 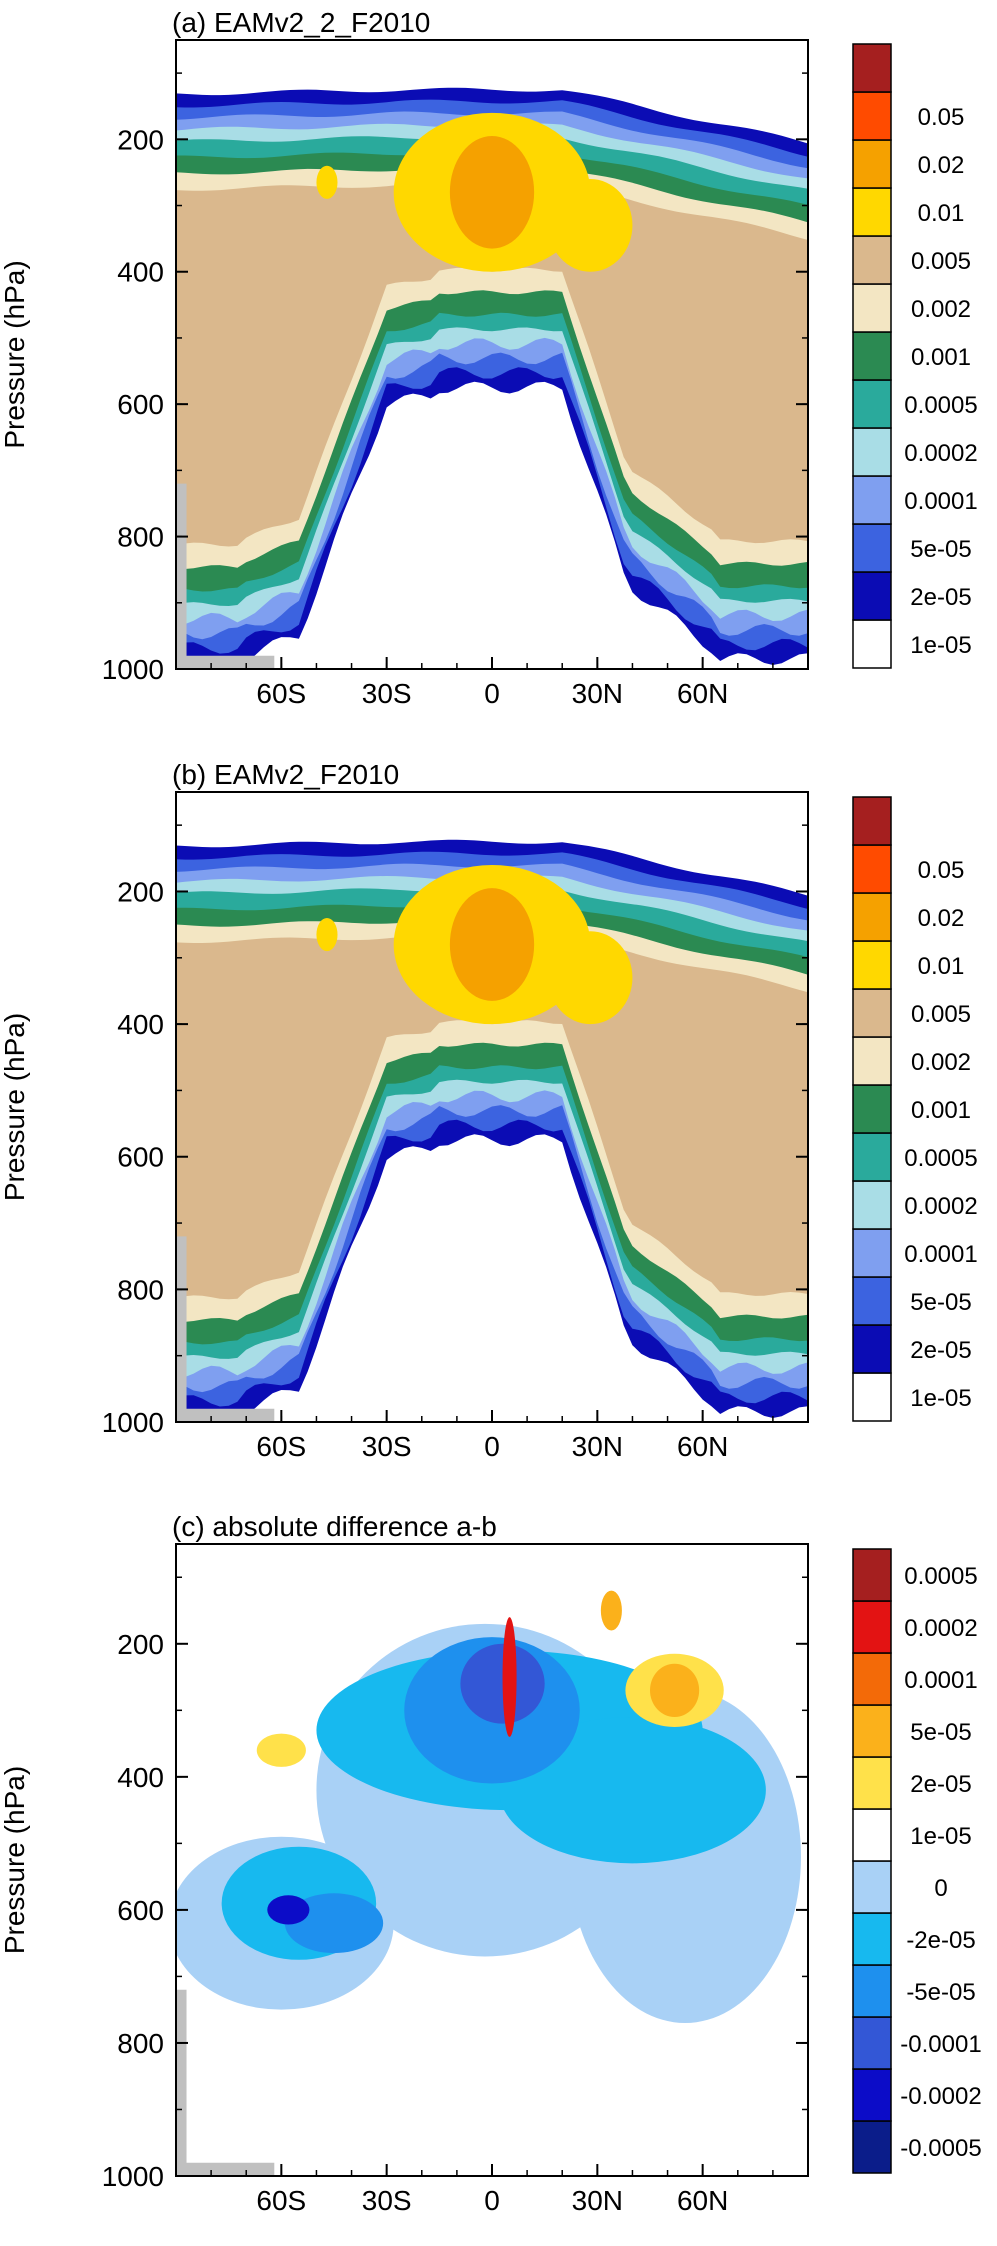 What do you see at coordinates (940, 2148) in the screenshot?
I see `colorbar-label: -0.0005` at bounding box center [940, 2148].